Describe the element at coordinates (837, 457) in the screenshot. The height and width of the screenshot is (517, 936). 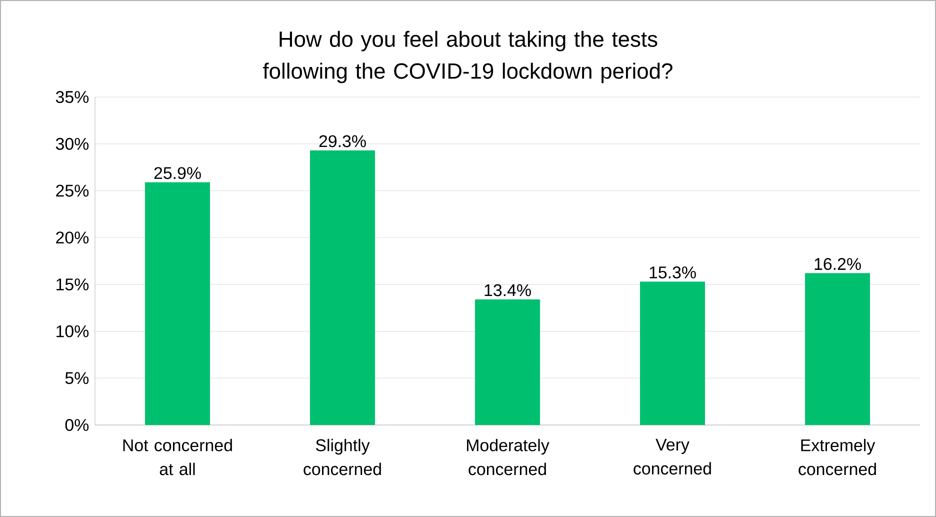
I see `x-tick-label: Extremely concerned` at that location.